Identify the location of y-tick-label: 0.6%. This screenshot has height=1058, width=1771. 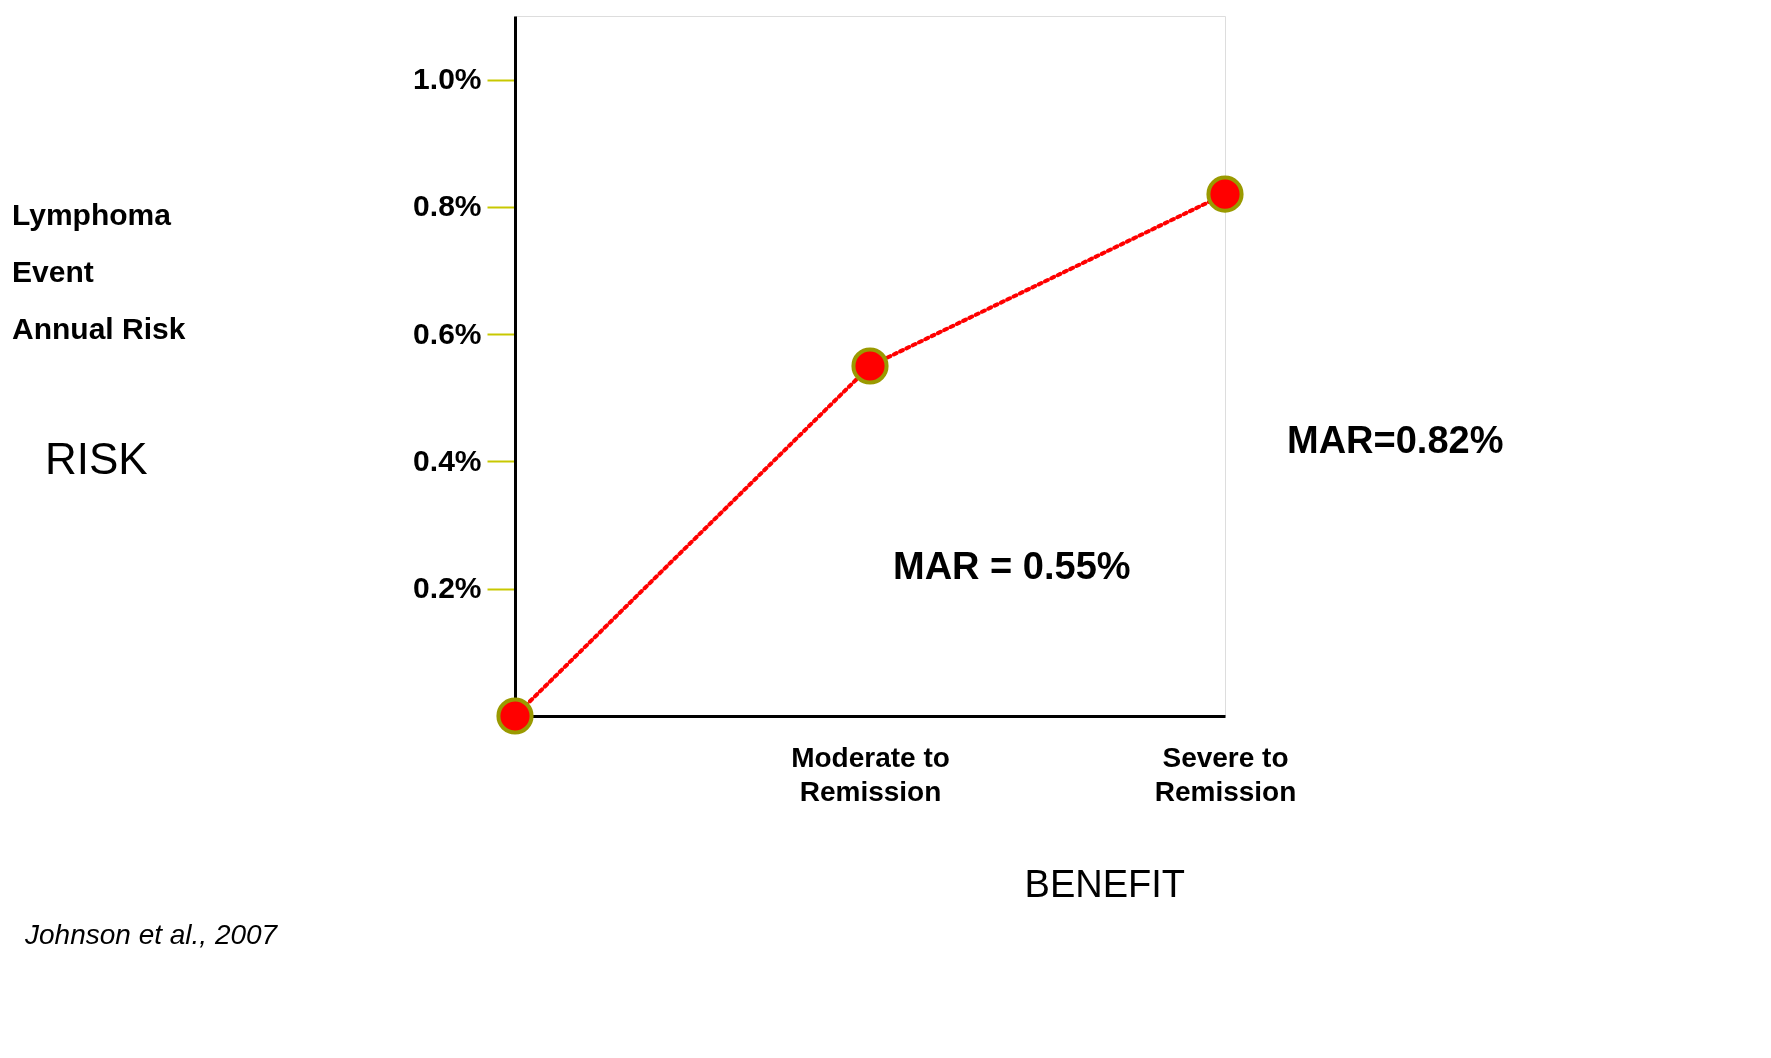
(447, 333).